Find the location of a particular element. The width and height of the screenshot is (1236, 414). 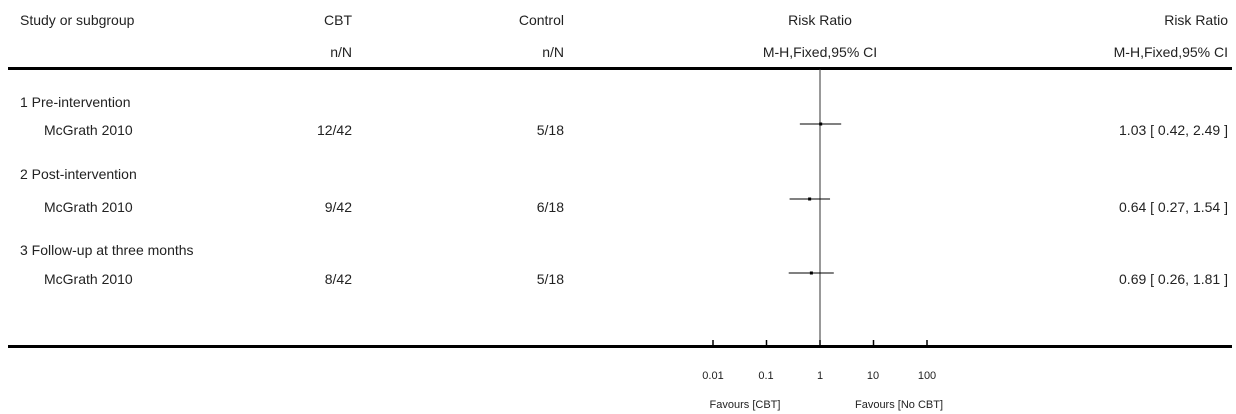

x-tick-label: 1 is located at coordinates (820, 376).